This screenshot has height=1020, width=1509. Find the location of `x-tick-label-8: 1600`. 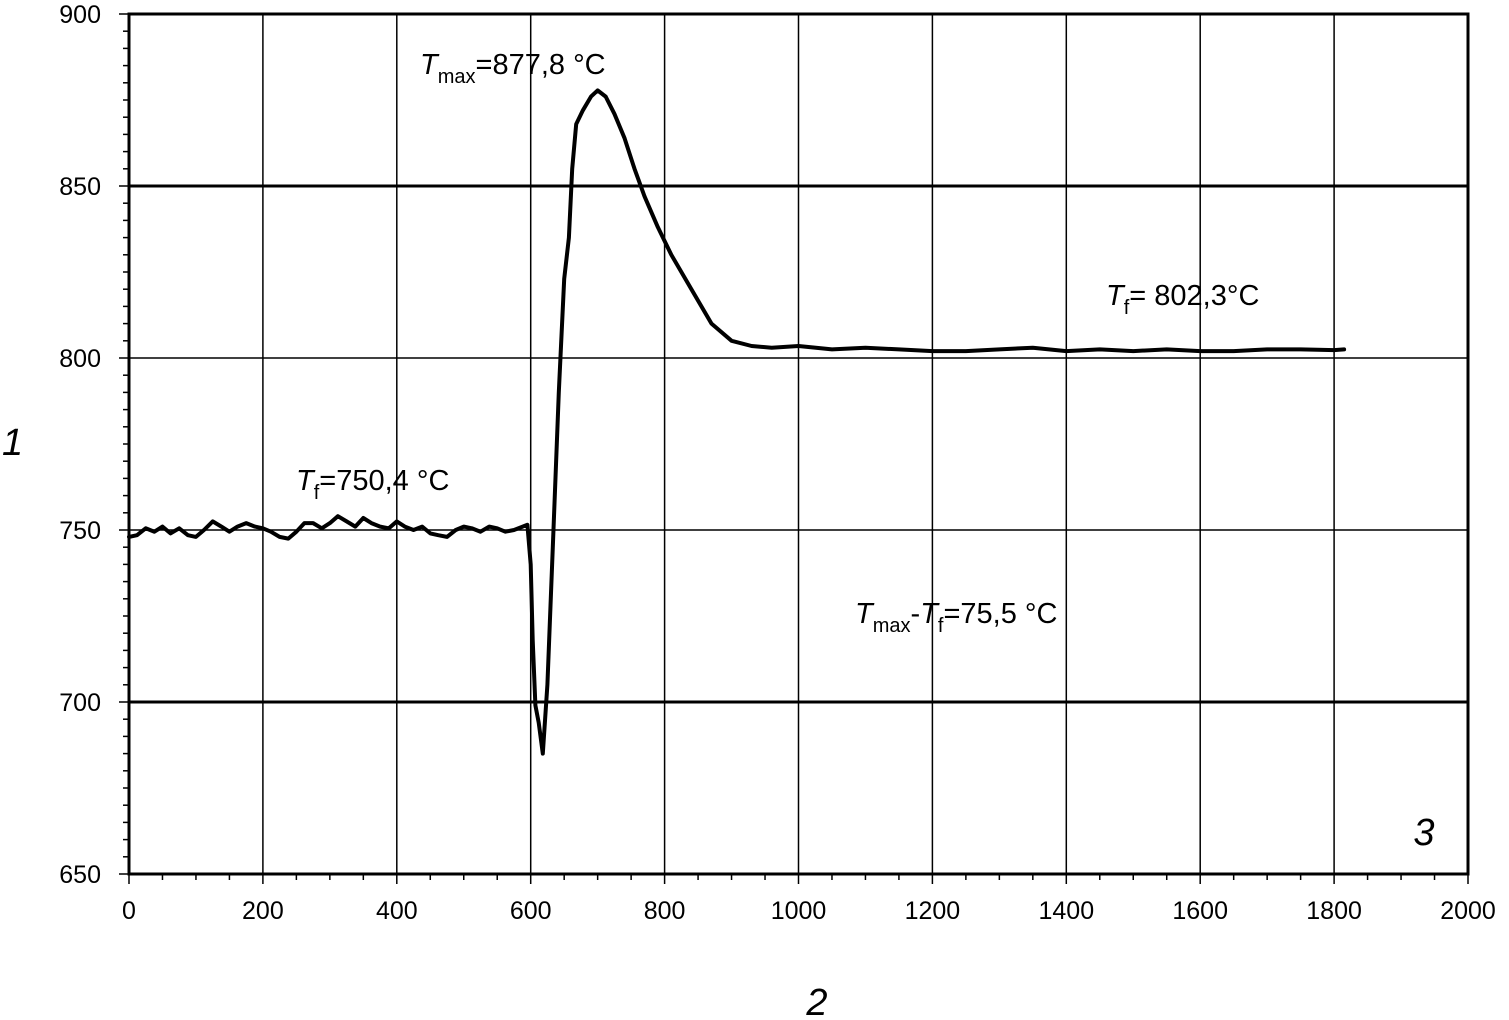

x-tick-label-8: 1600 is located at coordinates (1200, 911).